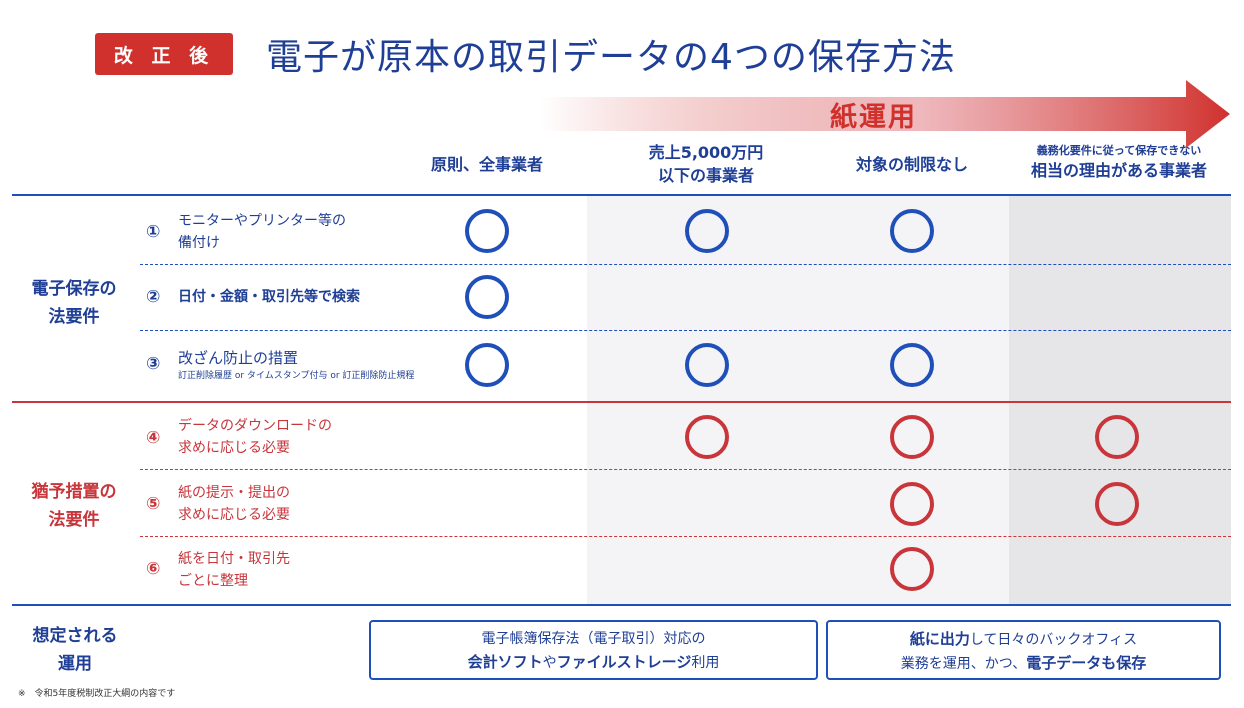 This screenshot has width=1244, height=708. I want to click on footnote: ※ 令和5年度税制改正大綱の内容です, so click(97, 694).